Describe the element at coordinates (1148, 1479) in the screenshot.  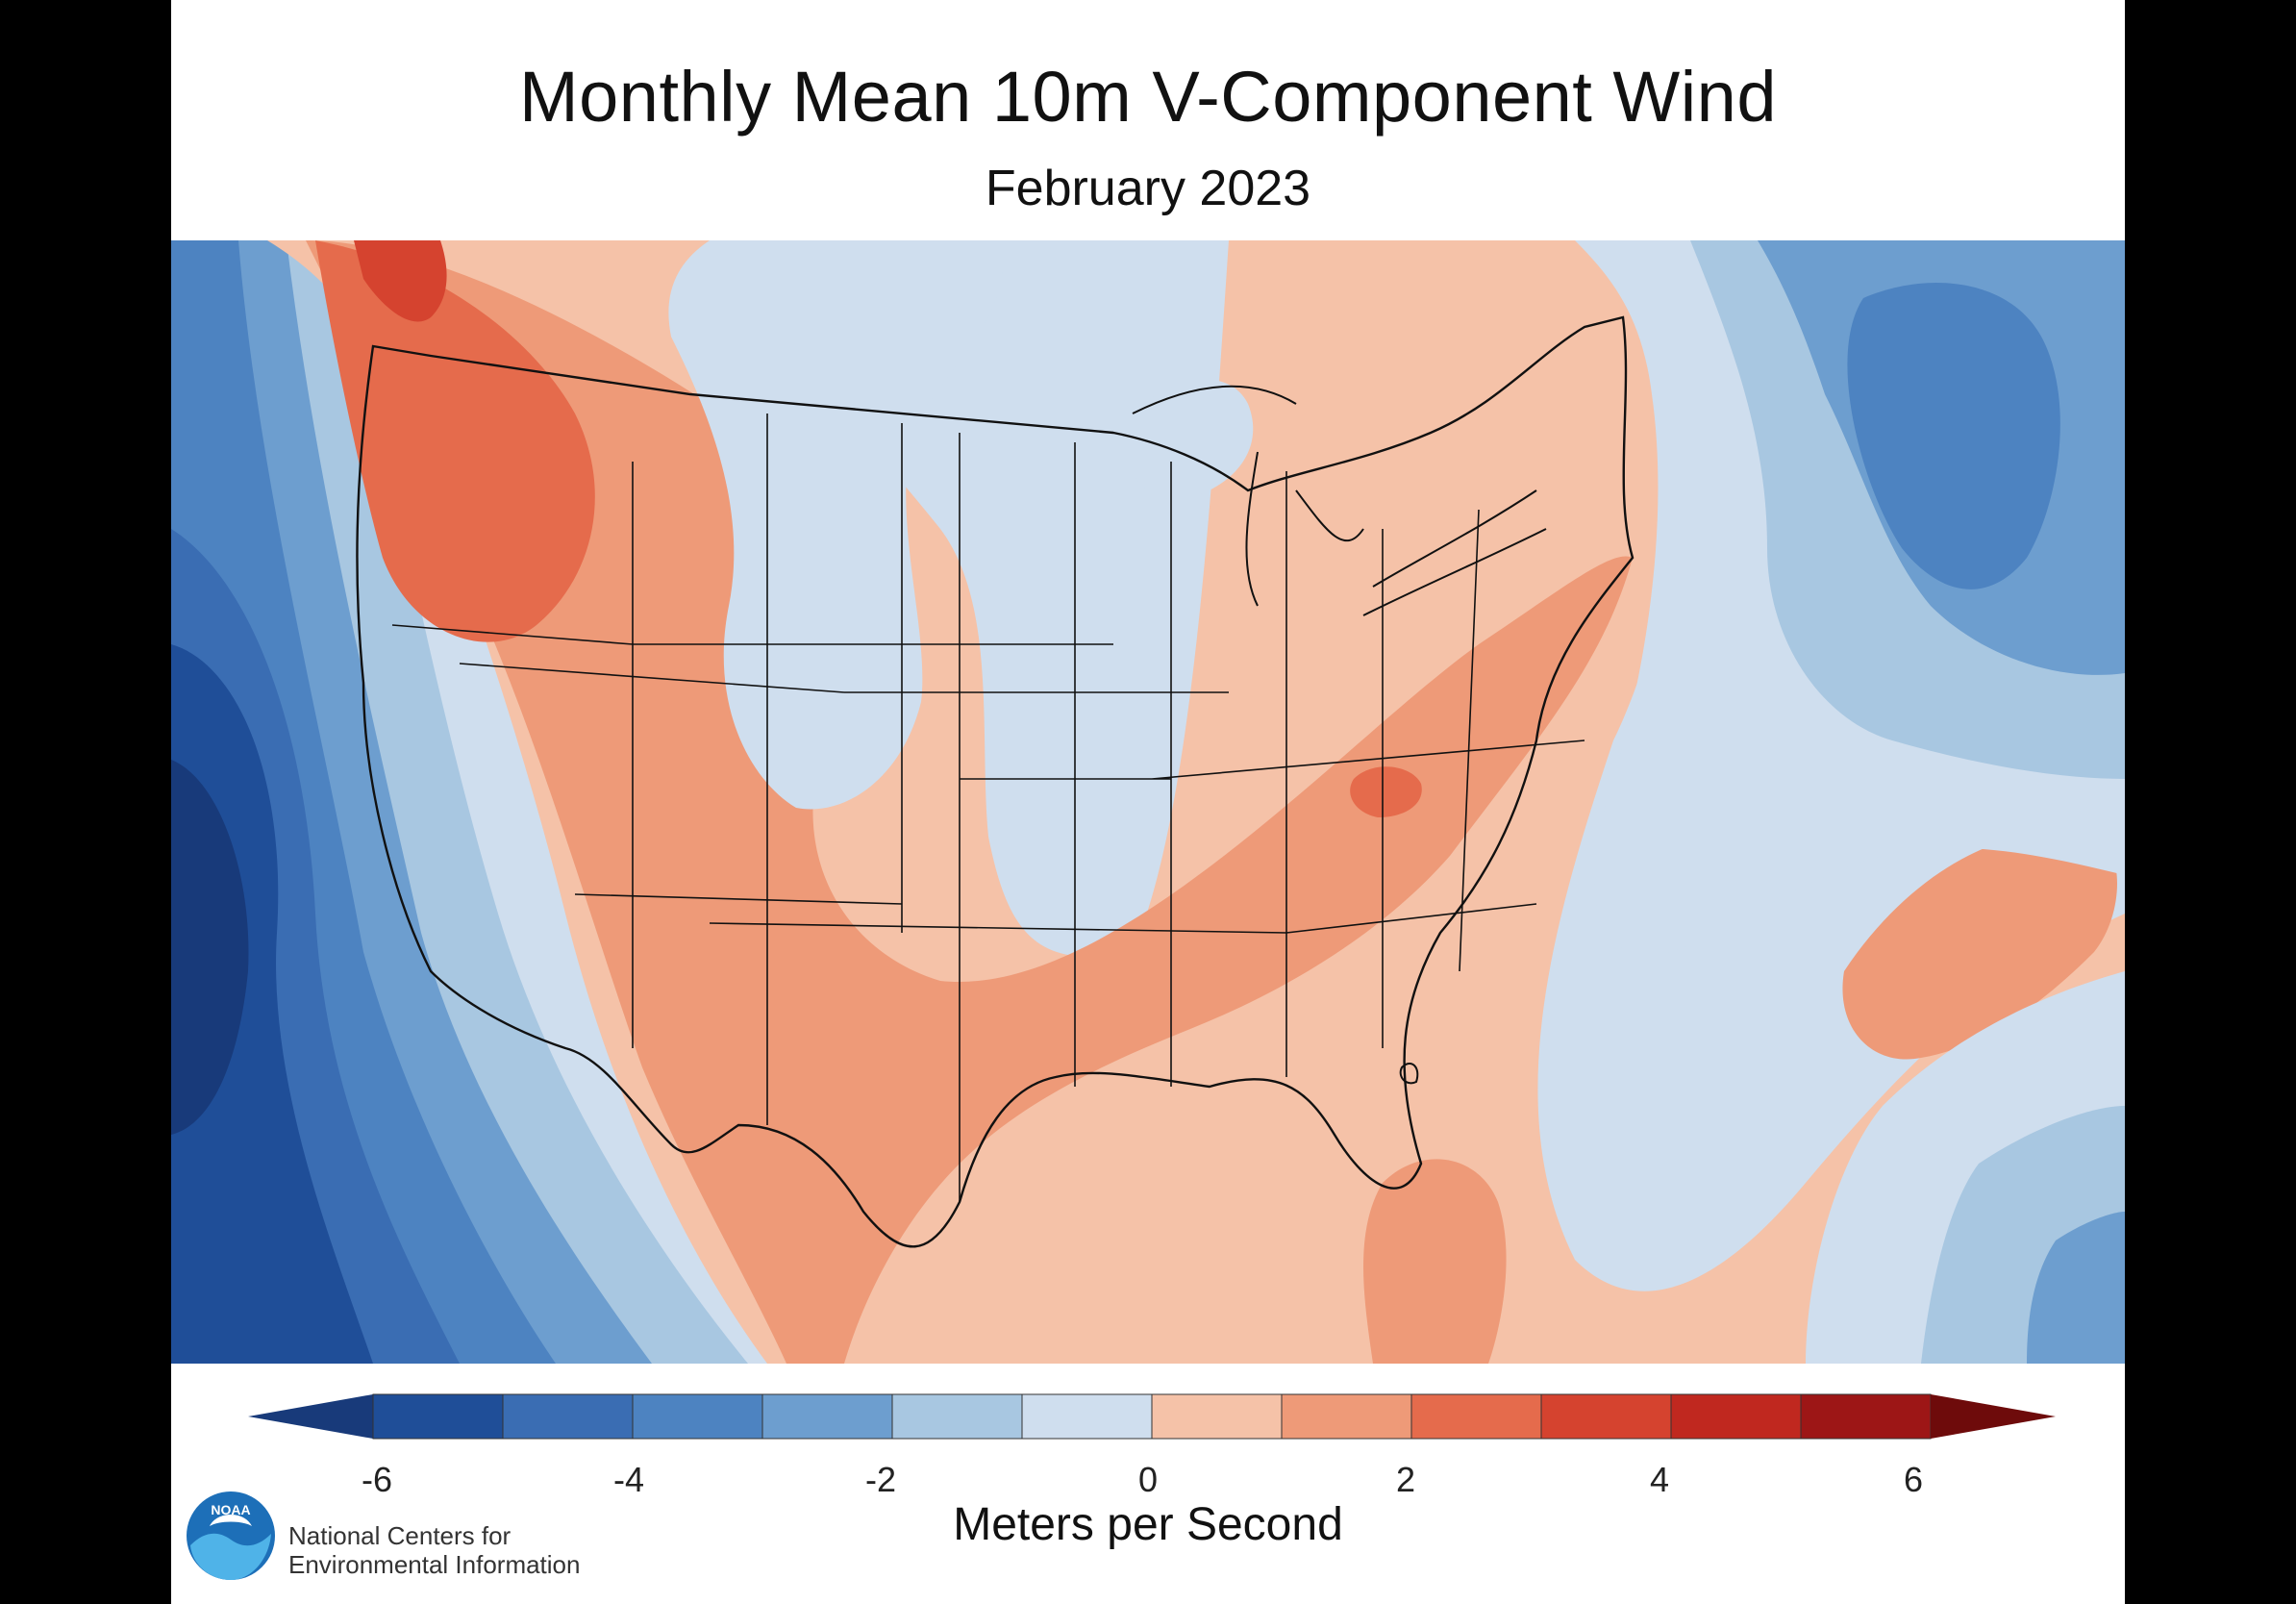
I see `colorbar-tick-label: 0` at that location.